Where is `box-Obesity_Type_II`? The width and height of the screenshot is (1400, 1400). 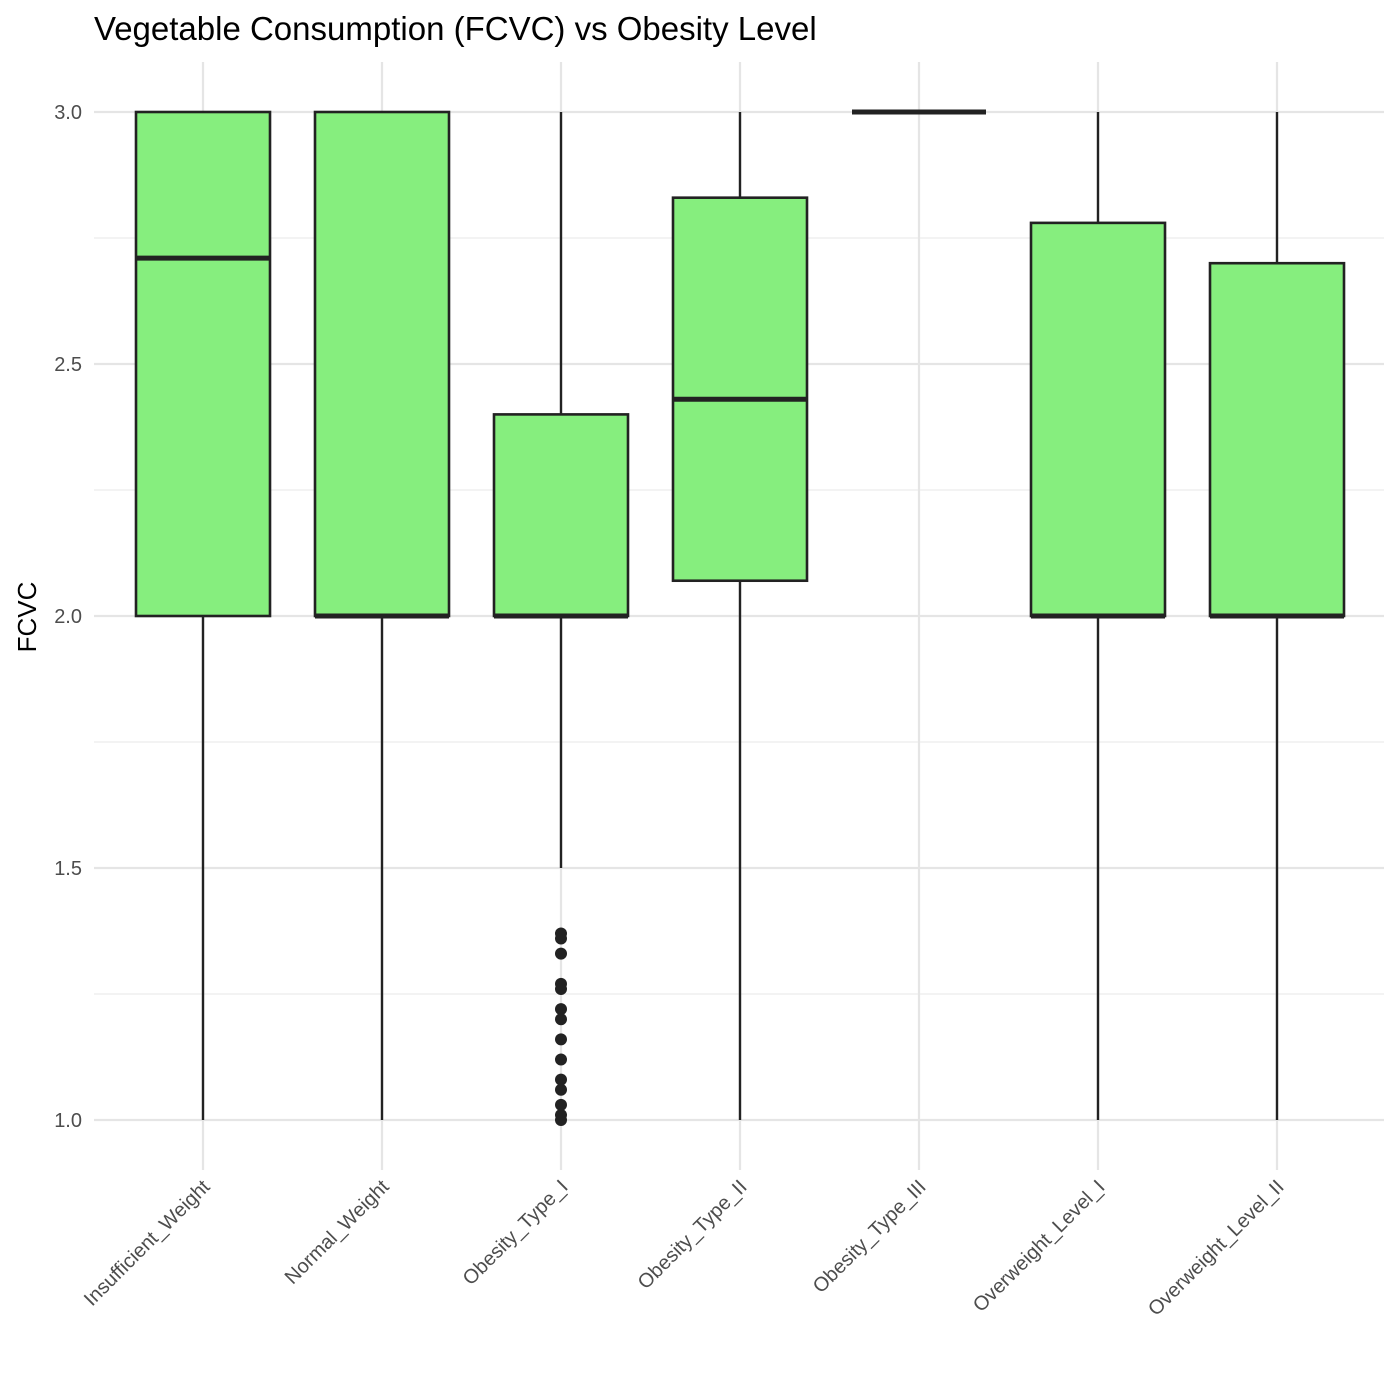 box-Obesity_Type_II is located at coordinates (740, 616).